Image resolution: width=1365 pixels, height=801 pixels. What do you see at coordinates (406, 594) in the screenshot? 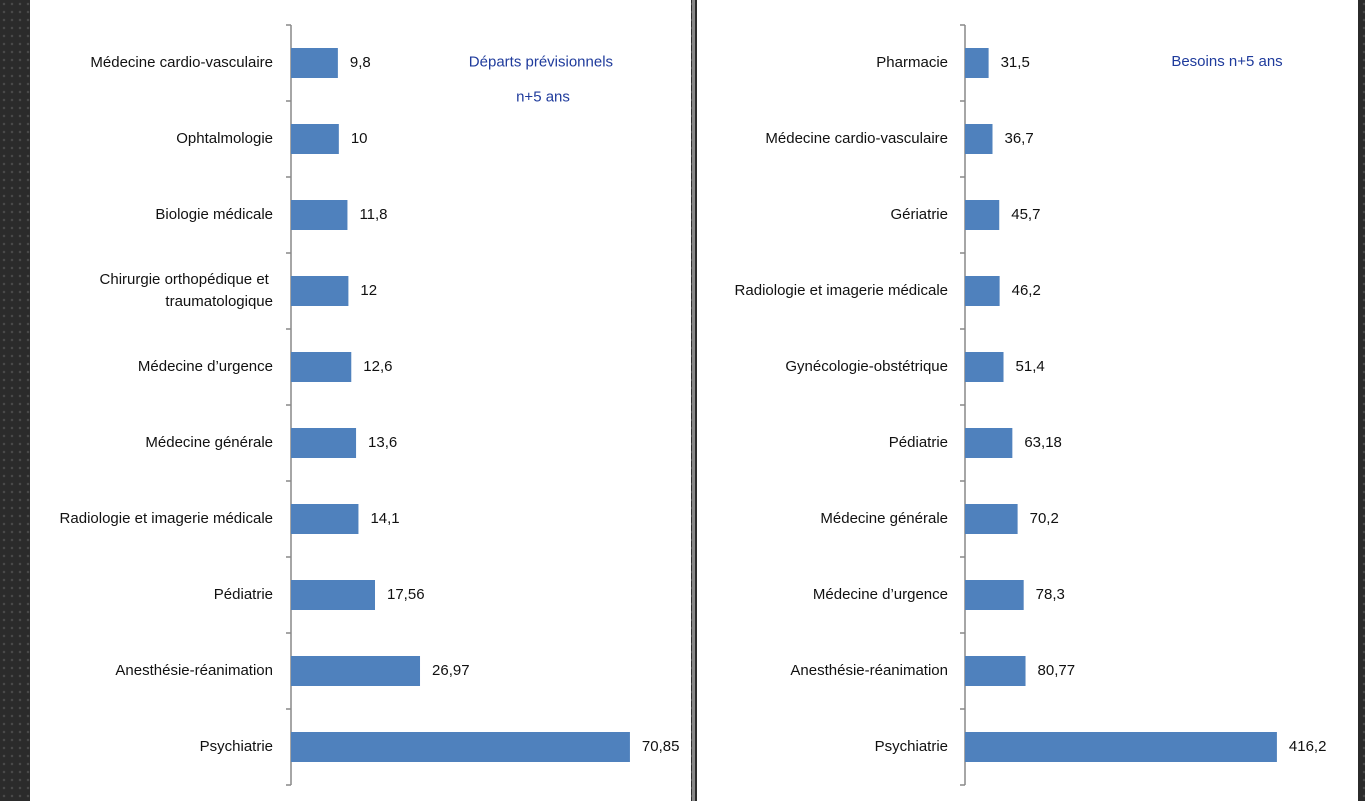
I see `value-label: 17,56` at bounding box center [406, 594].